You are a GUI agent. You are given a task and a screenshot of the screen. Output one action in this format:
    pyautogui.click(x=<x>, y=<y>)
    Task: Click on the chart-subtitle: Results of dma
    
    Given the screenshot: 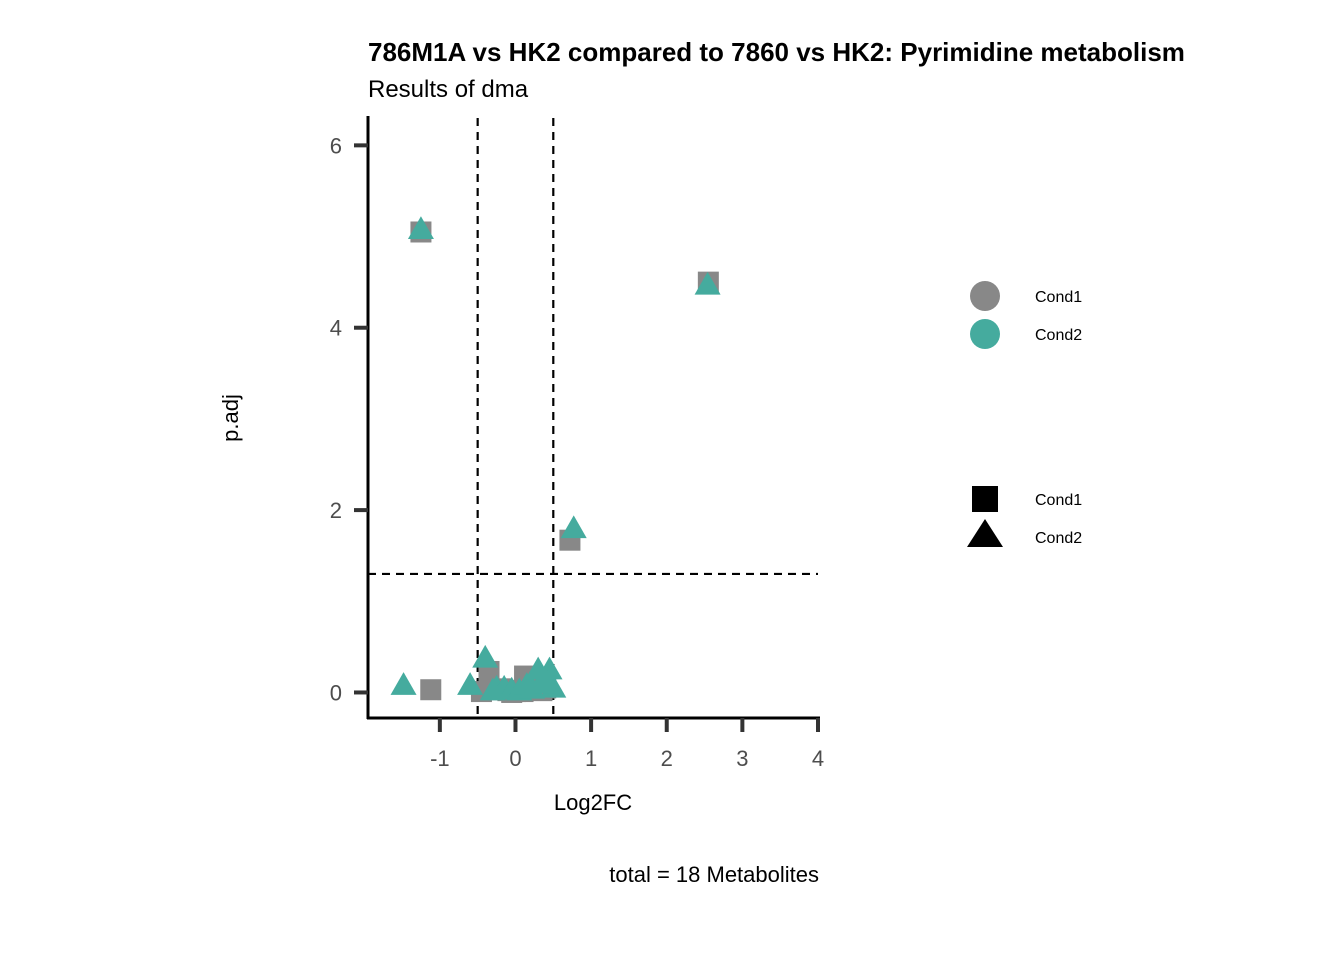 What is the action you would take?
    pyautogui.click(x=448, y=89)
    